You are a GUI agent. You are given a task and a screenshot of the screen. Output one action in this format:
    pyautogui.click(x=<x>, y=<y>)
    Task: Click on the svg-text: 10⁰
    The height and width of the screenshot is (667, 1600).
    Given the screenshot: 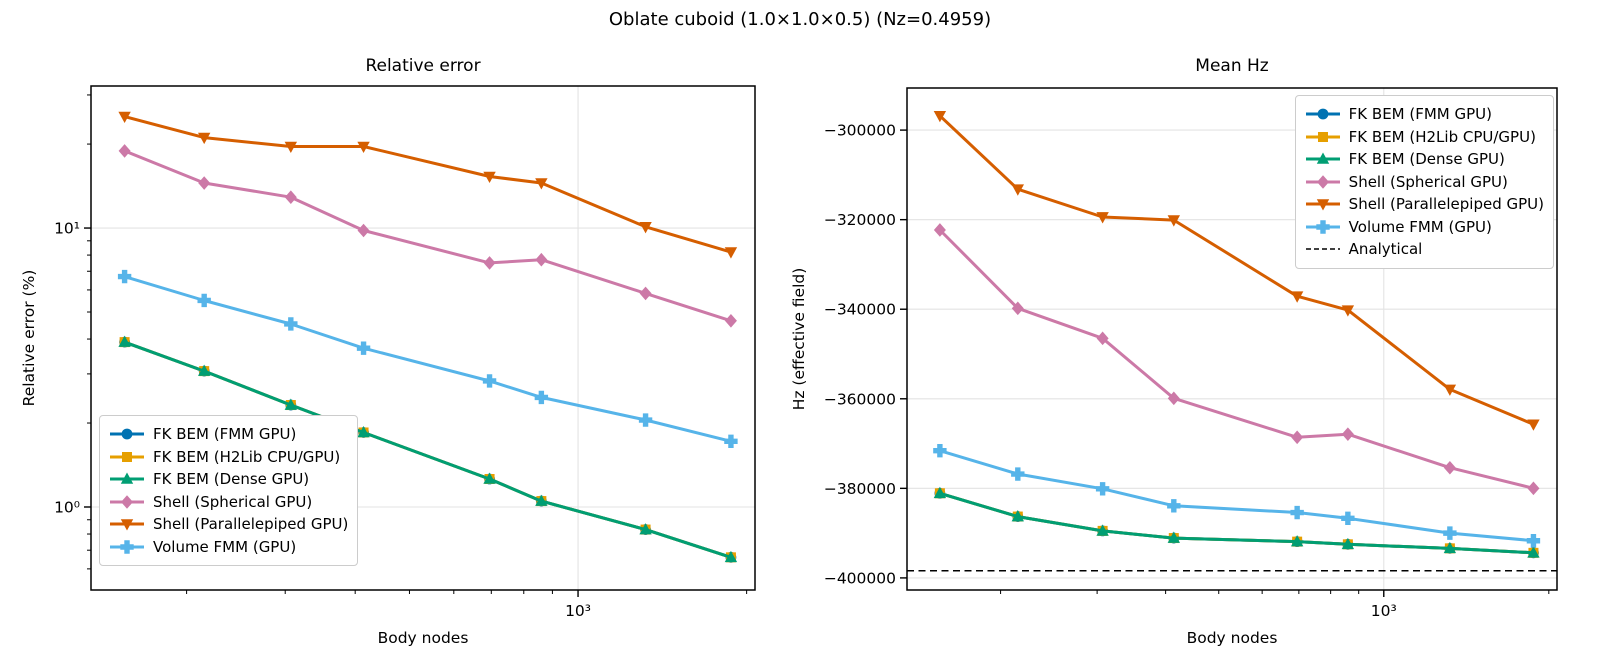 What is the action you would take?
    pyautogui.click(x=67, y=507)
    